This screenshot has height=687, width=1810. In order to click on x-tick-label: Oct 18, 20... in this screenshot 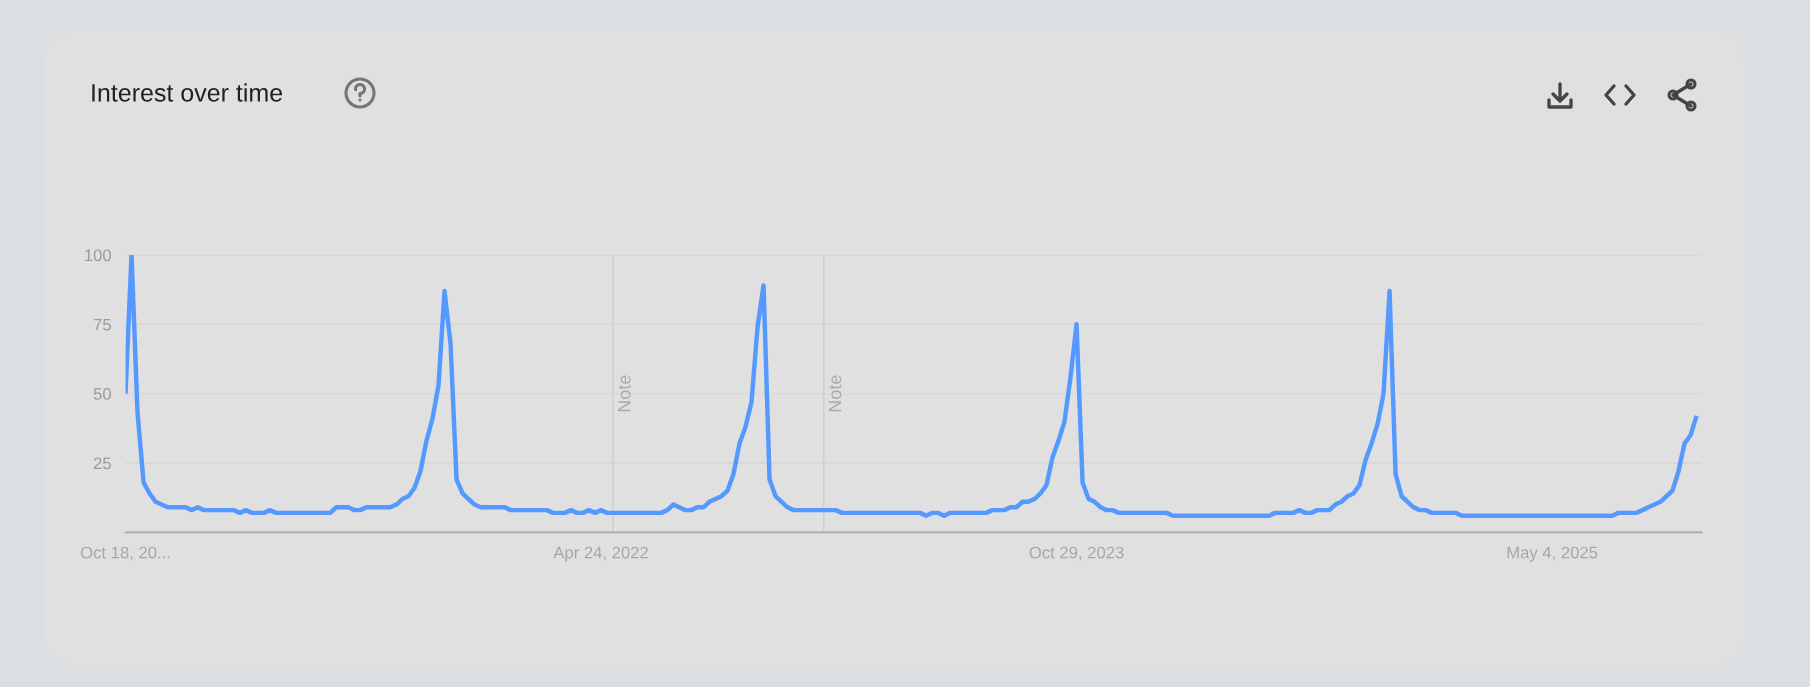, I will do `click(125, 553)`.